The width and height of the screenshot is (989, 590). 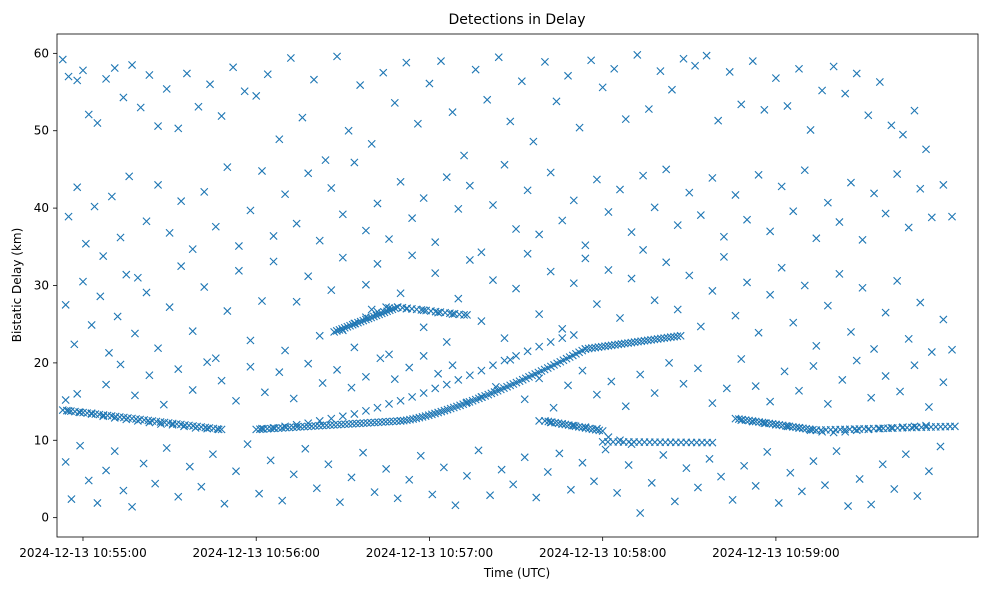 What do you see at coordinates (17, 285) in the screenshot?
I see `y-axis-label: Bistatic Delay (km)` at bounding box center [17, 285].